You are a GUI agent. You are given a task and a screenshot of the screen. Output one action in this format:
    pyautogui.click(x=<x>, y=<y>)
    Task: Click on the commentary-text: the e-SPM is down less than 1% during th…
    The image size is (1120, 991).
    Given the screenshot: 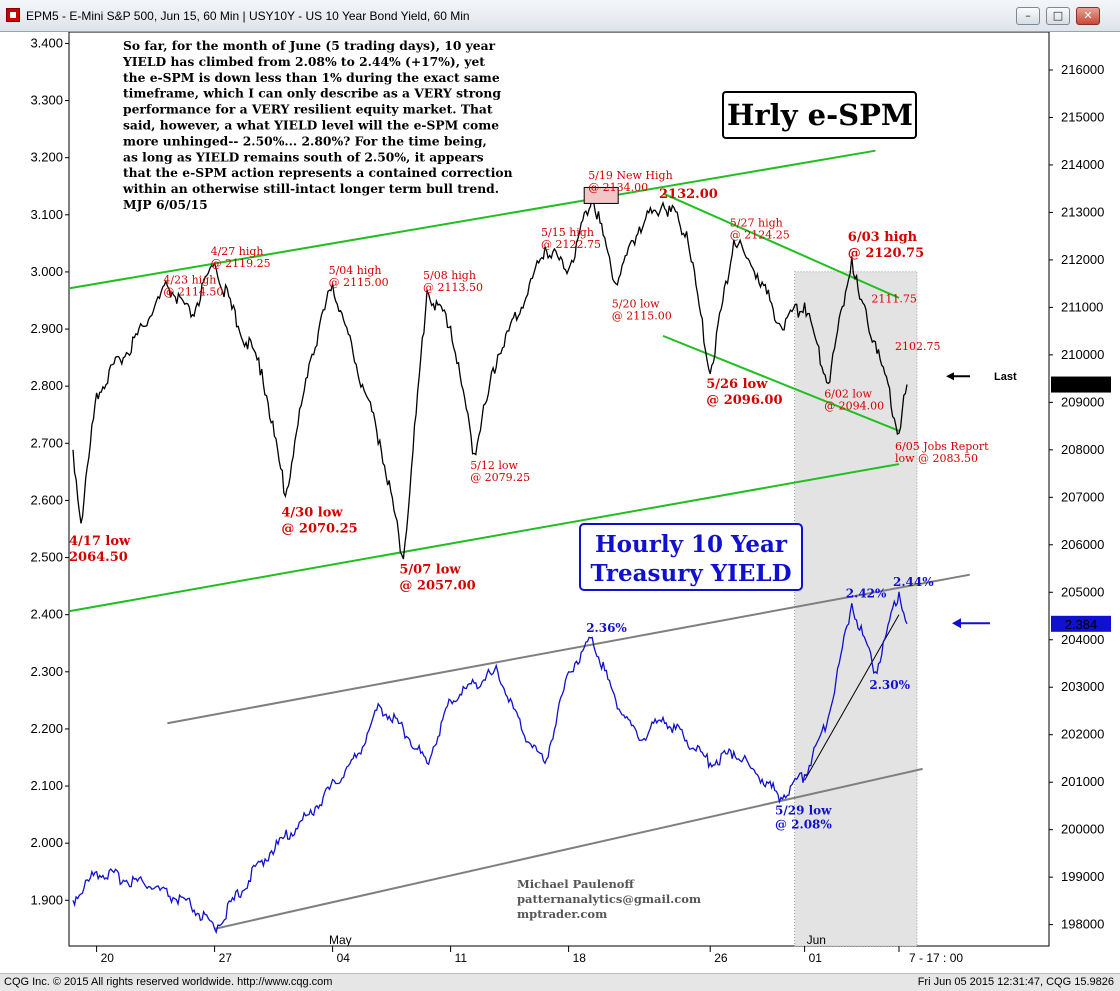 What is the action you would take?
    pyautogui.click(x=311, y=77)
    